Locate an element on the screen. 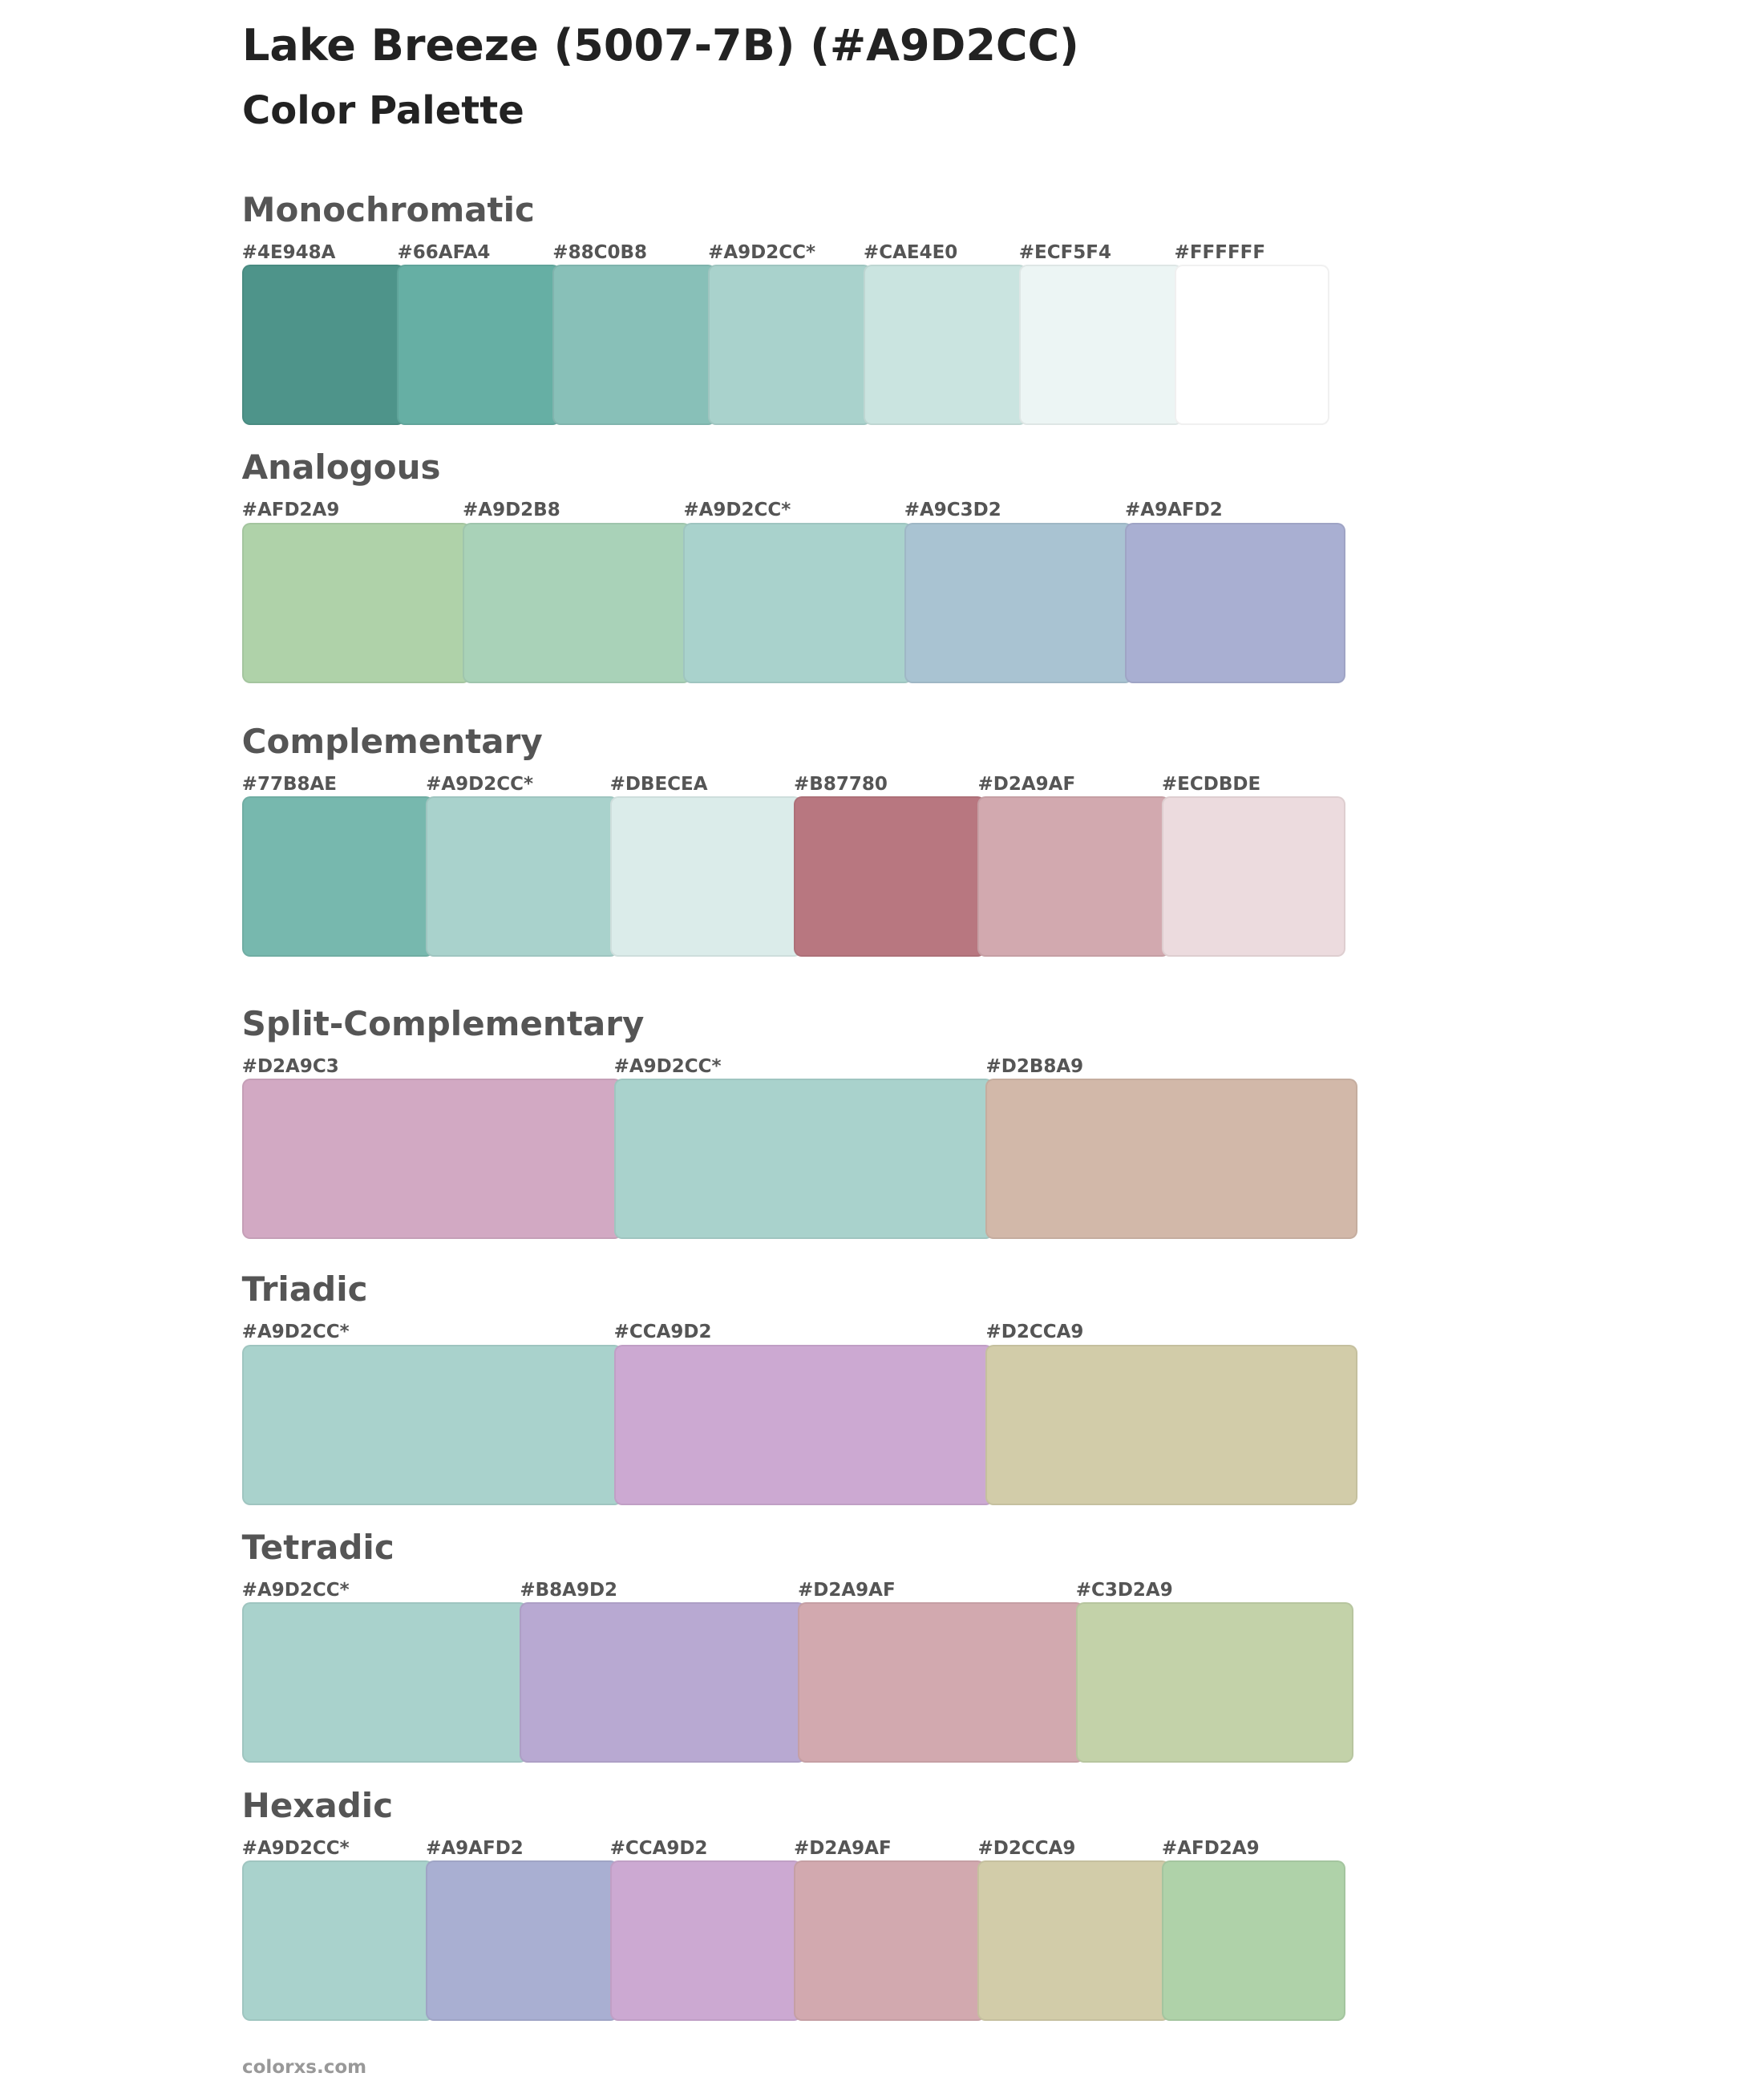  swatch-label: #C3D2A9 is located at coordinates (1124, 1590).